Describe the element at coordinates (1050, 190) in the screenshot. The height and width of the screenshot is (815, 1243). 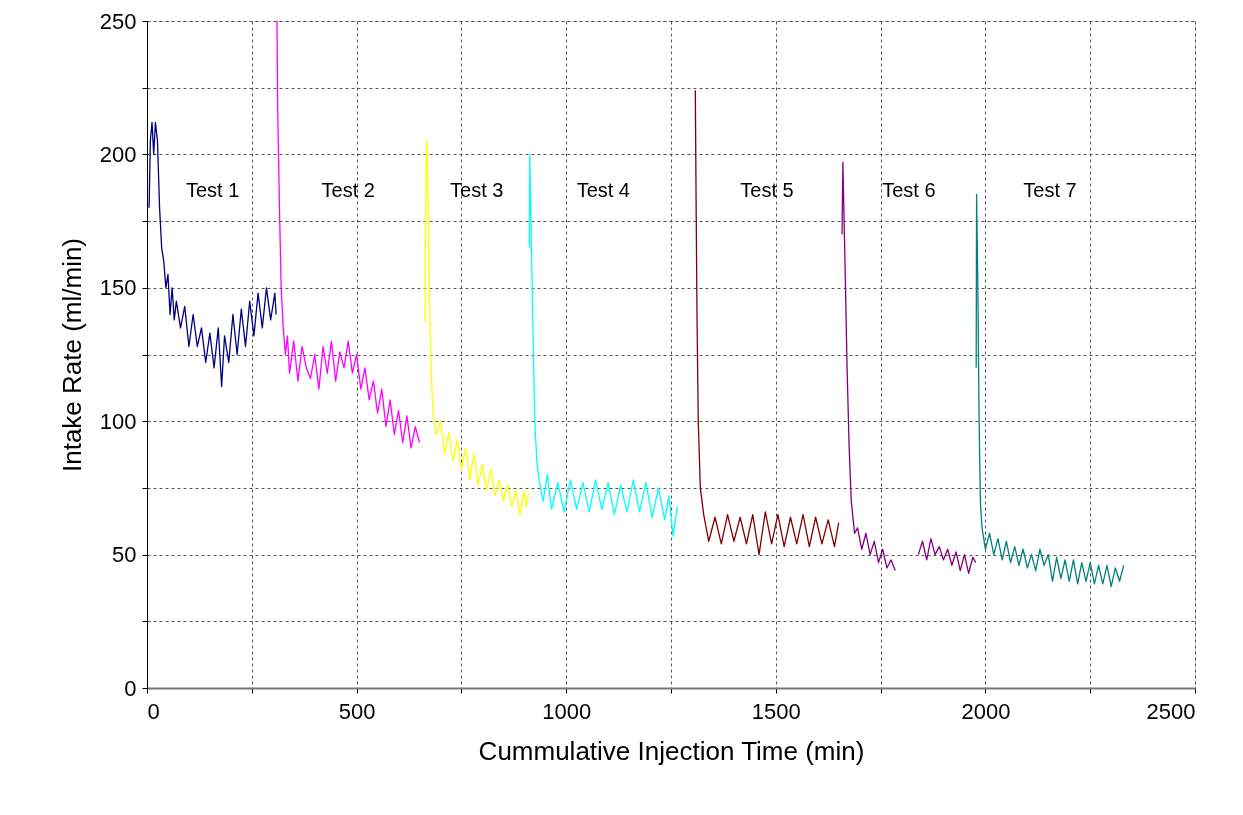
I see `text: Test 7` at that location.